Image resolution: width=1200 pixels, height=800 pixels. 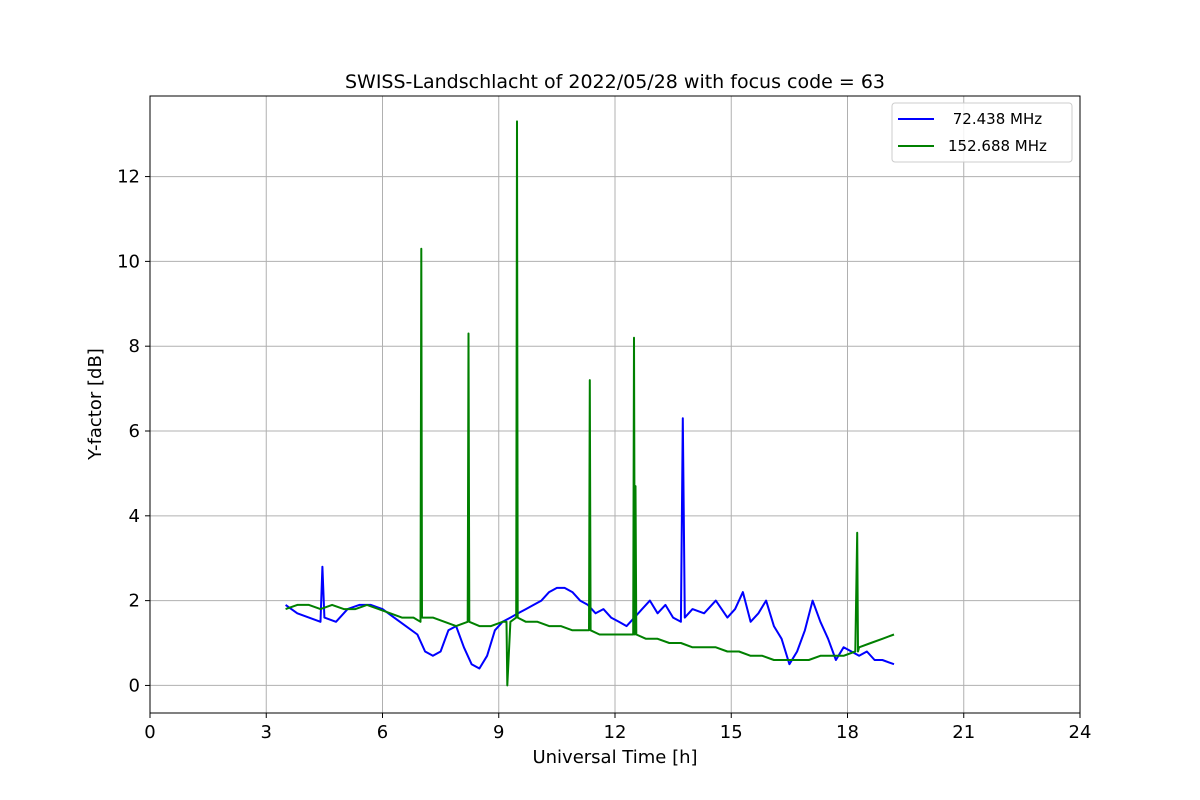 I want to click on x-tick-label: 21, so click(x=963, y=732).